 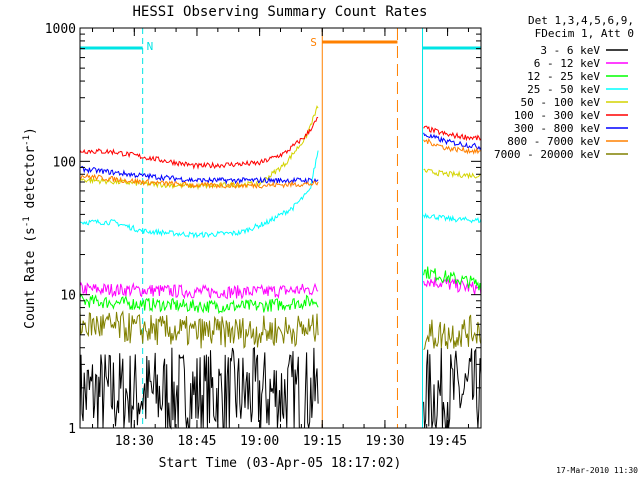 I want to click on legend-label: 6 - 12 keV, so click(x=567, y=63).